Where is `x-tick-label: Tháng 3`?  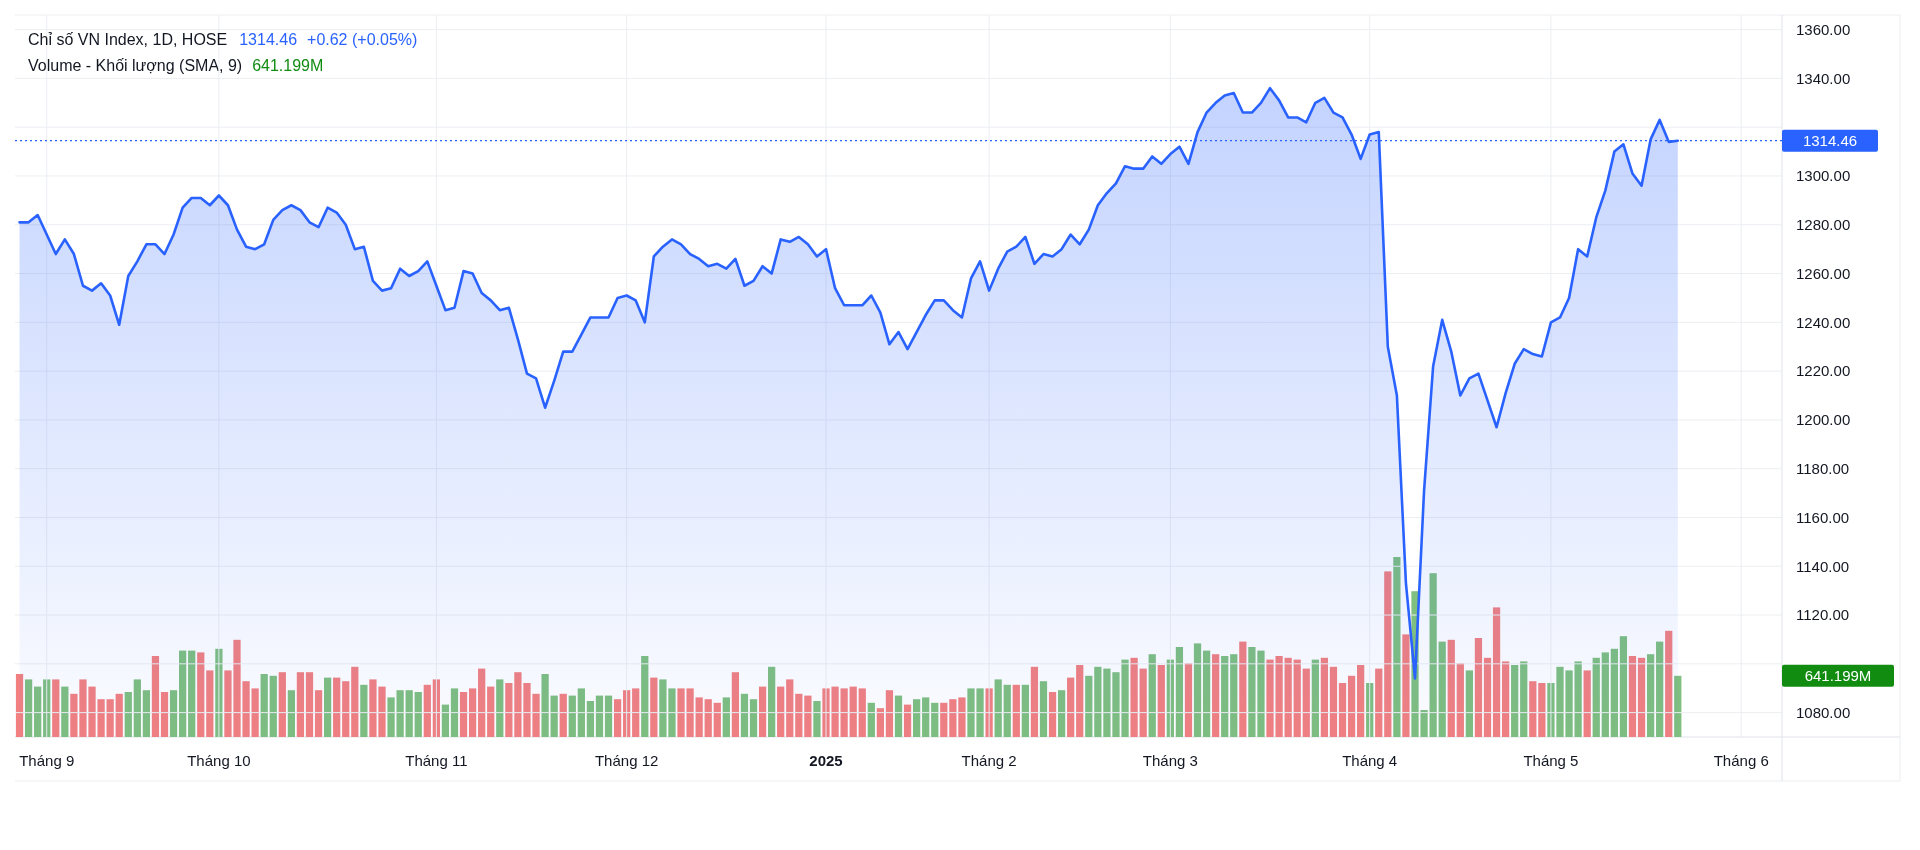 x-tick-label: Tháng 3 is located at coordinates (1170, 761).